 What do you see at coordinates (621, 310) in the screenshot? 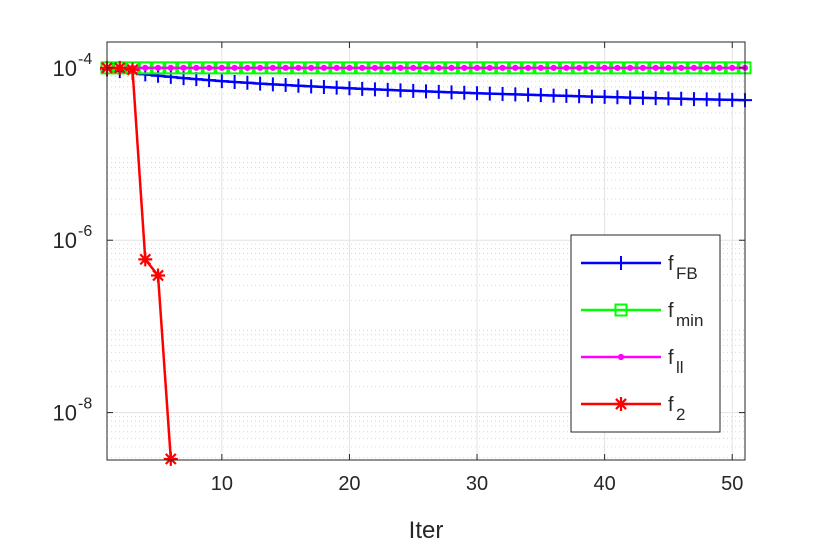
I see `data-point-square` at bounding box center [621, 310].